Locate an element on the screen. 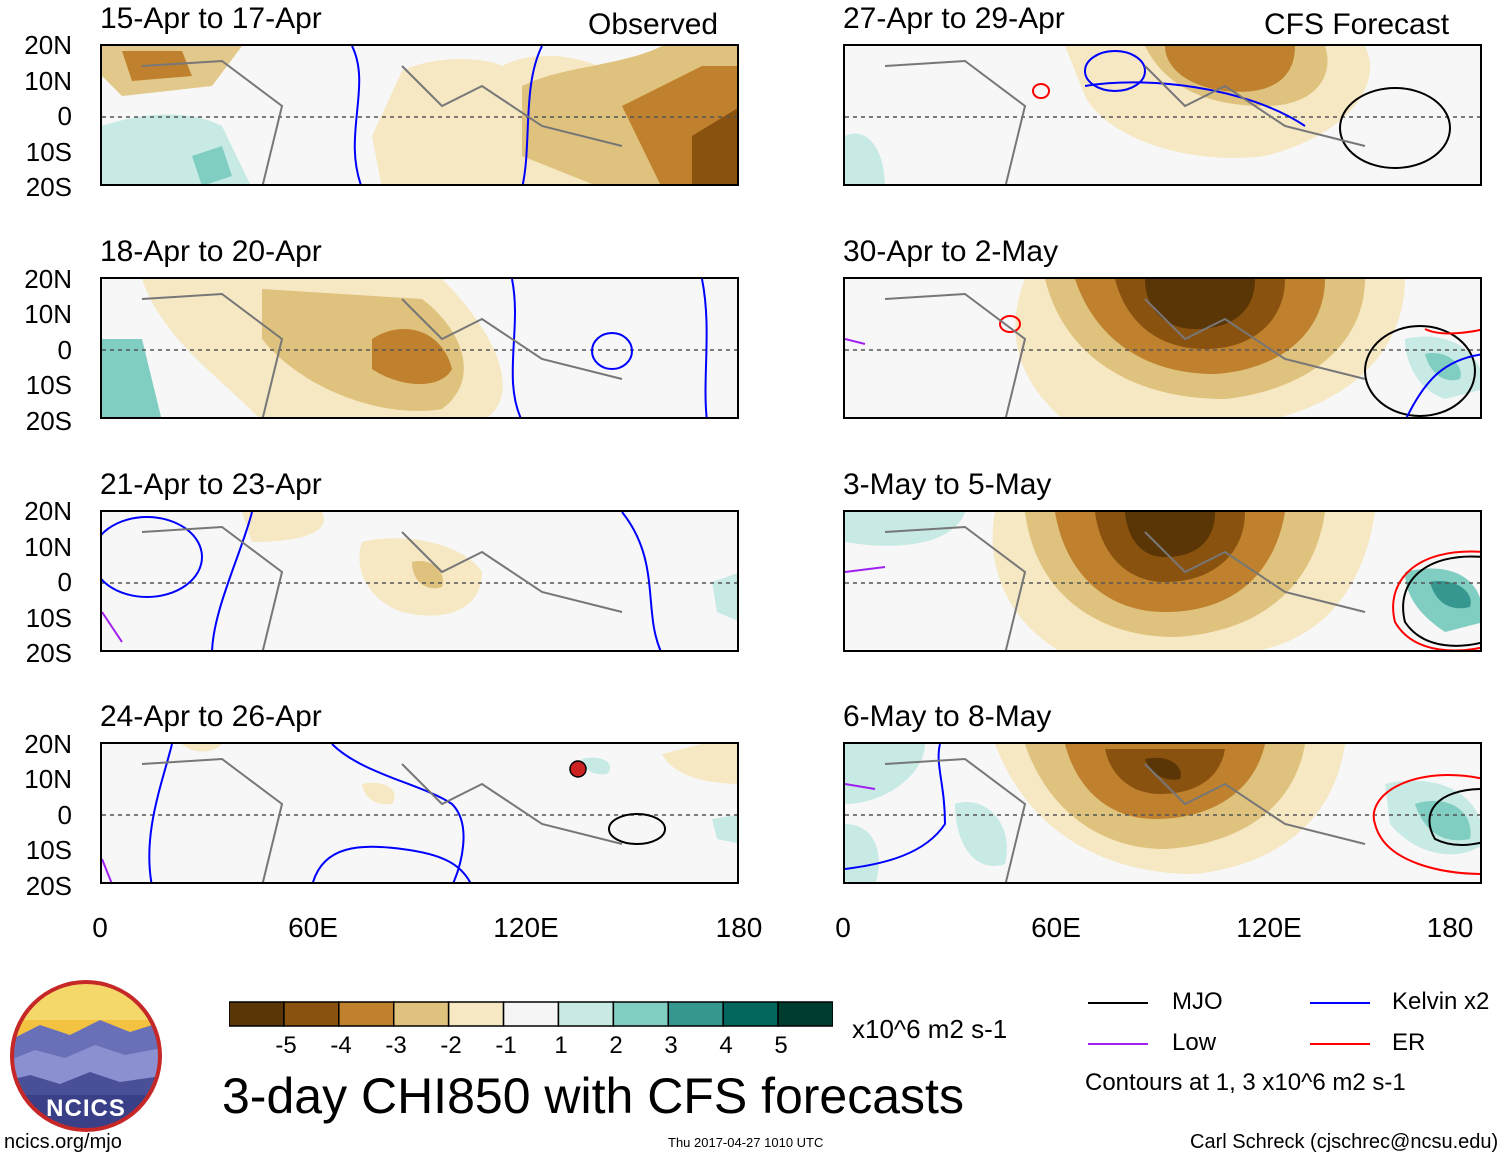  footer-author: Carl Schreck (cjschrec@ncsu.edu) is located at coordinates (1344, 1142).